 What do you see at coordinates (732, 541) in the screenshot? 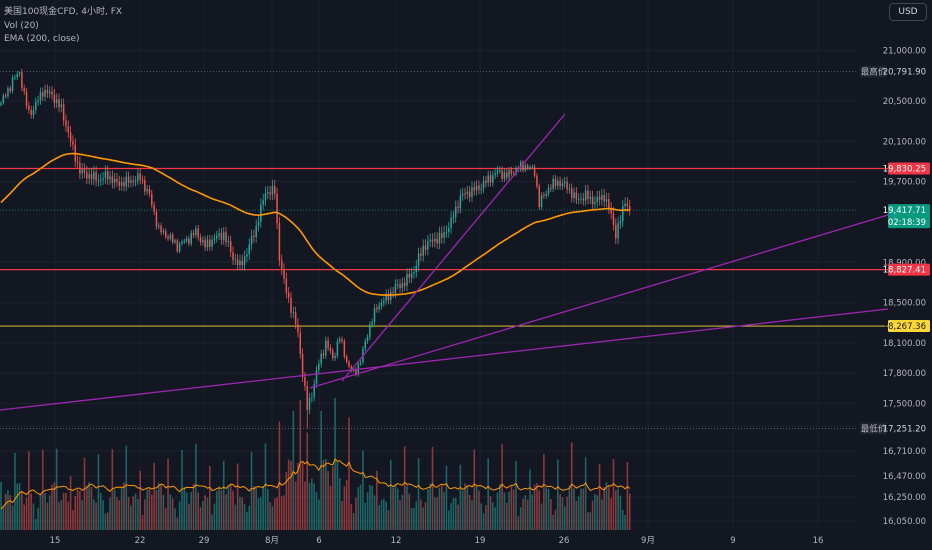
I see `time-tick-label: 9` at bounding box center [732, 541].